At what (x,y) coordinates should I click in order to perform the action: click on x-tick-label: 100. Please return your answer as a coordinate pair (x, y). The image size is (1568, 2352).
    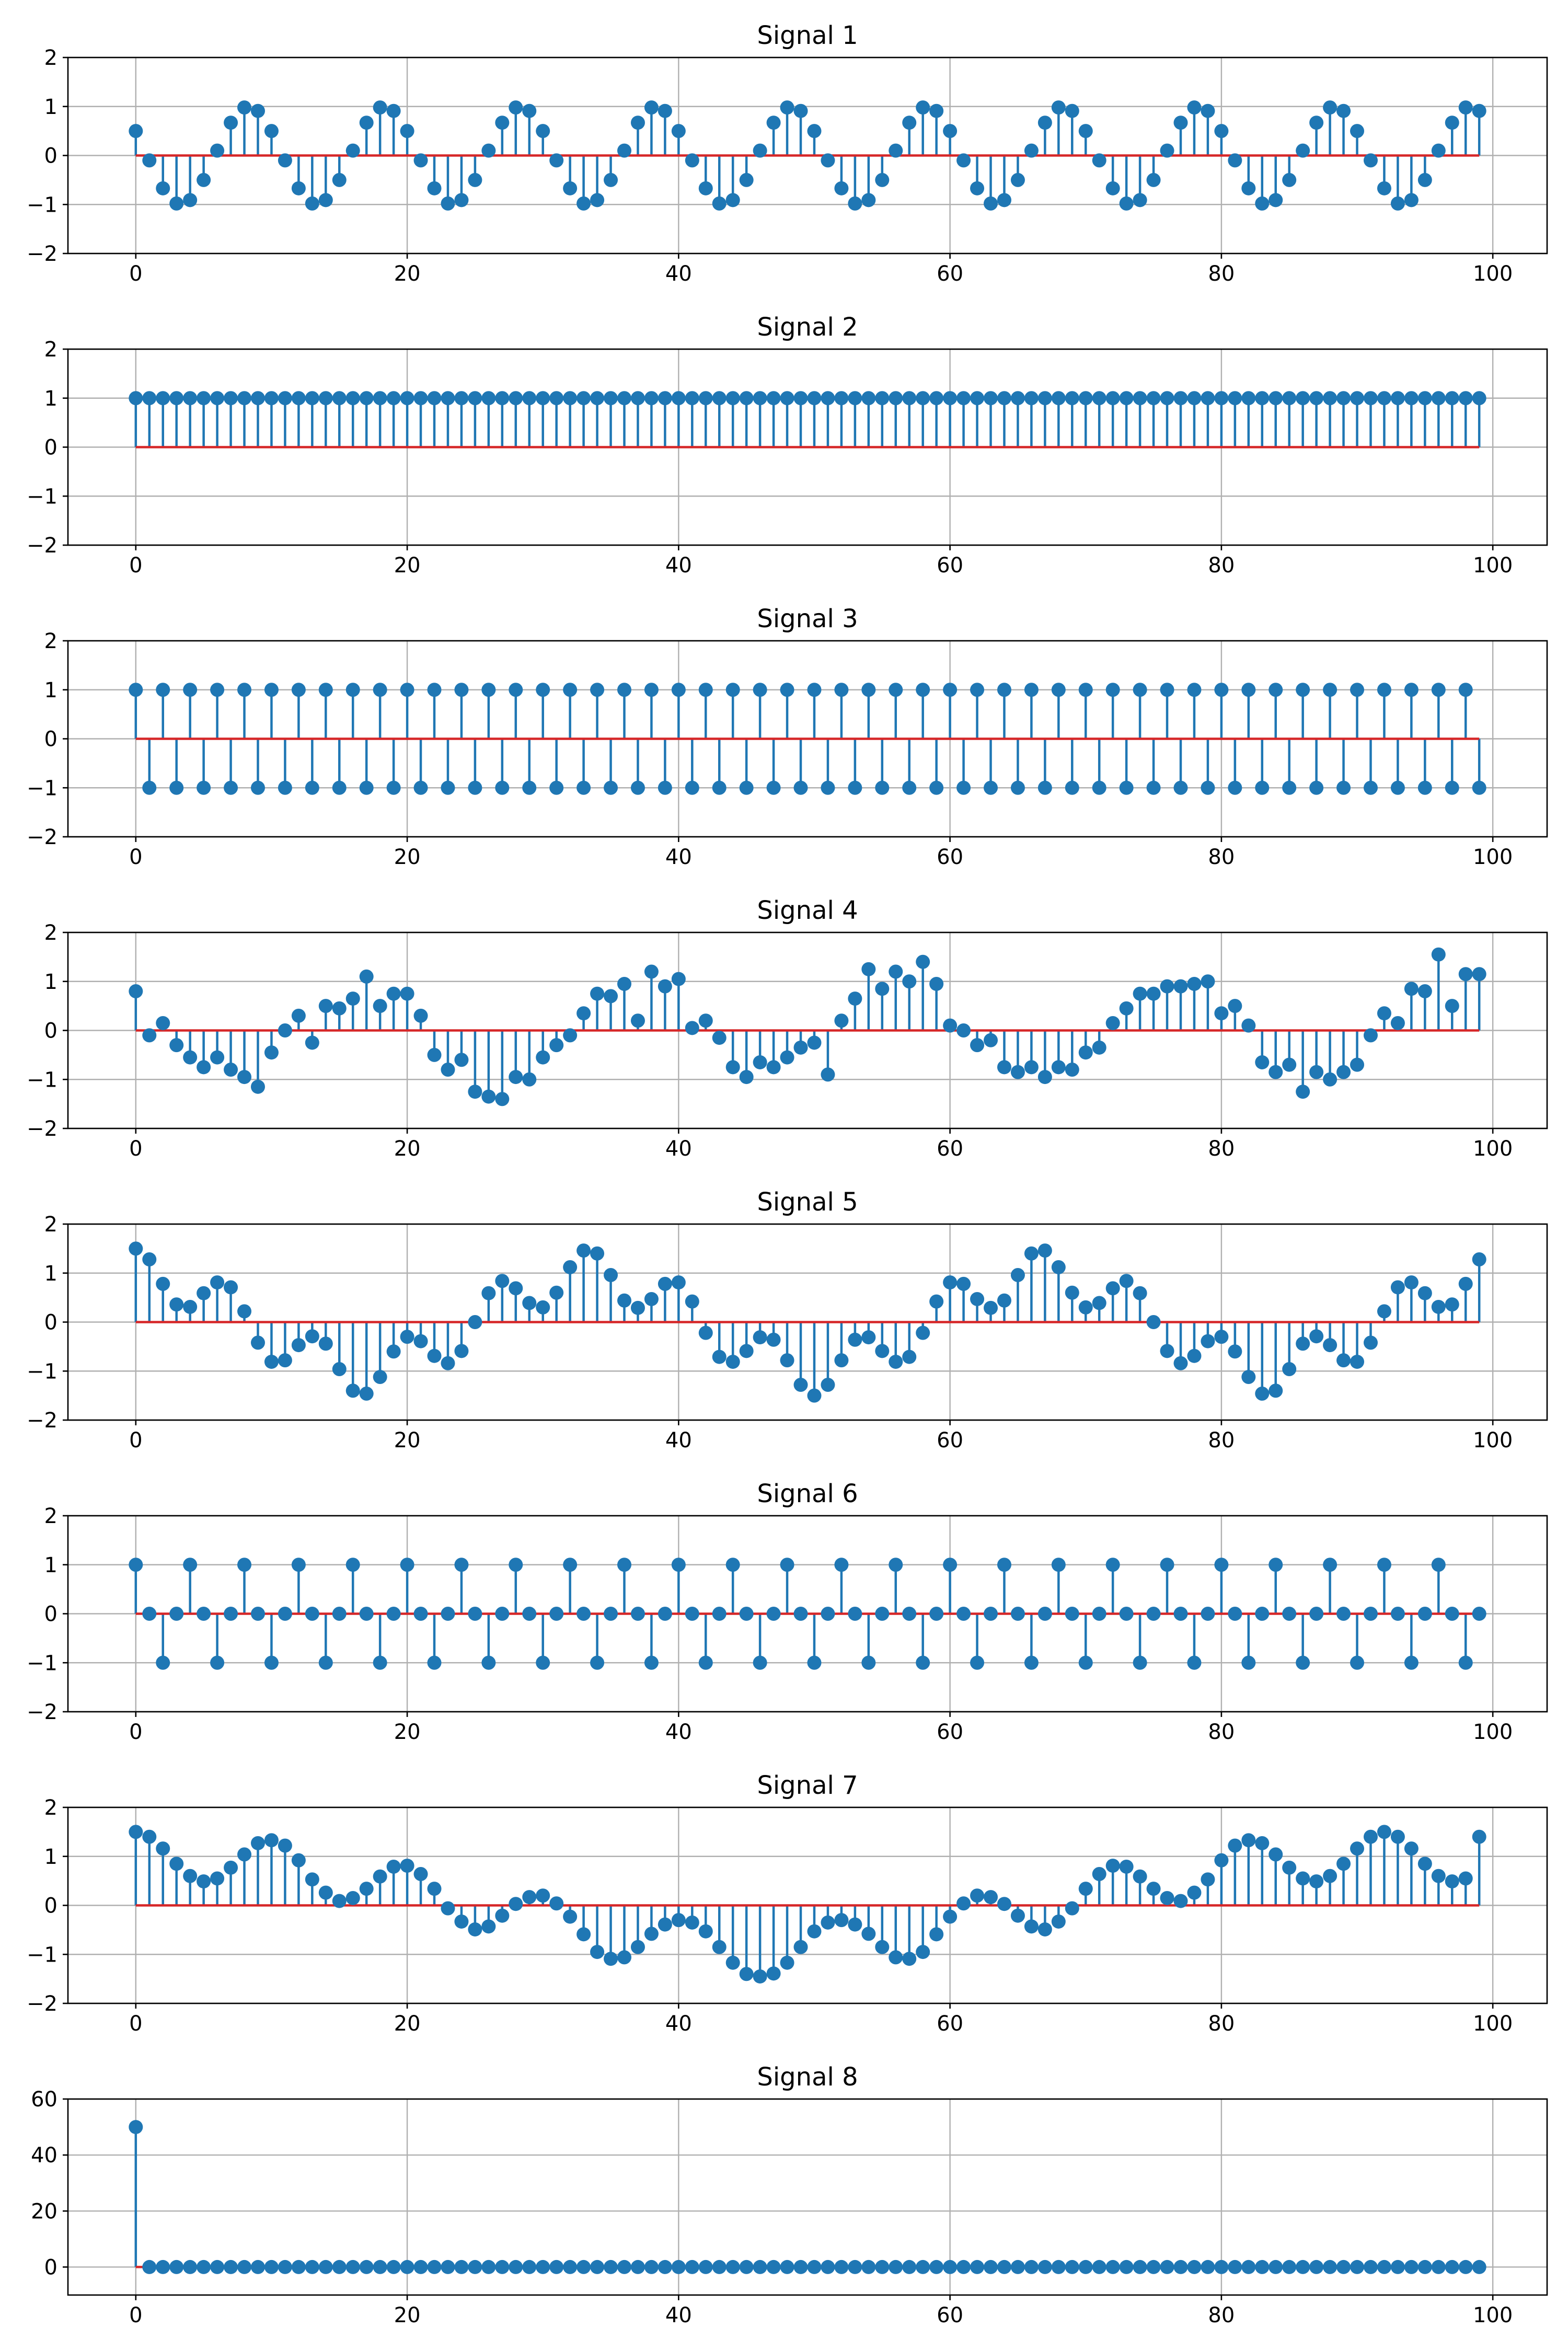
    Looking at the image, I should click on (1493, 1149).